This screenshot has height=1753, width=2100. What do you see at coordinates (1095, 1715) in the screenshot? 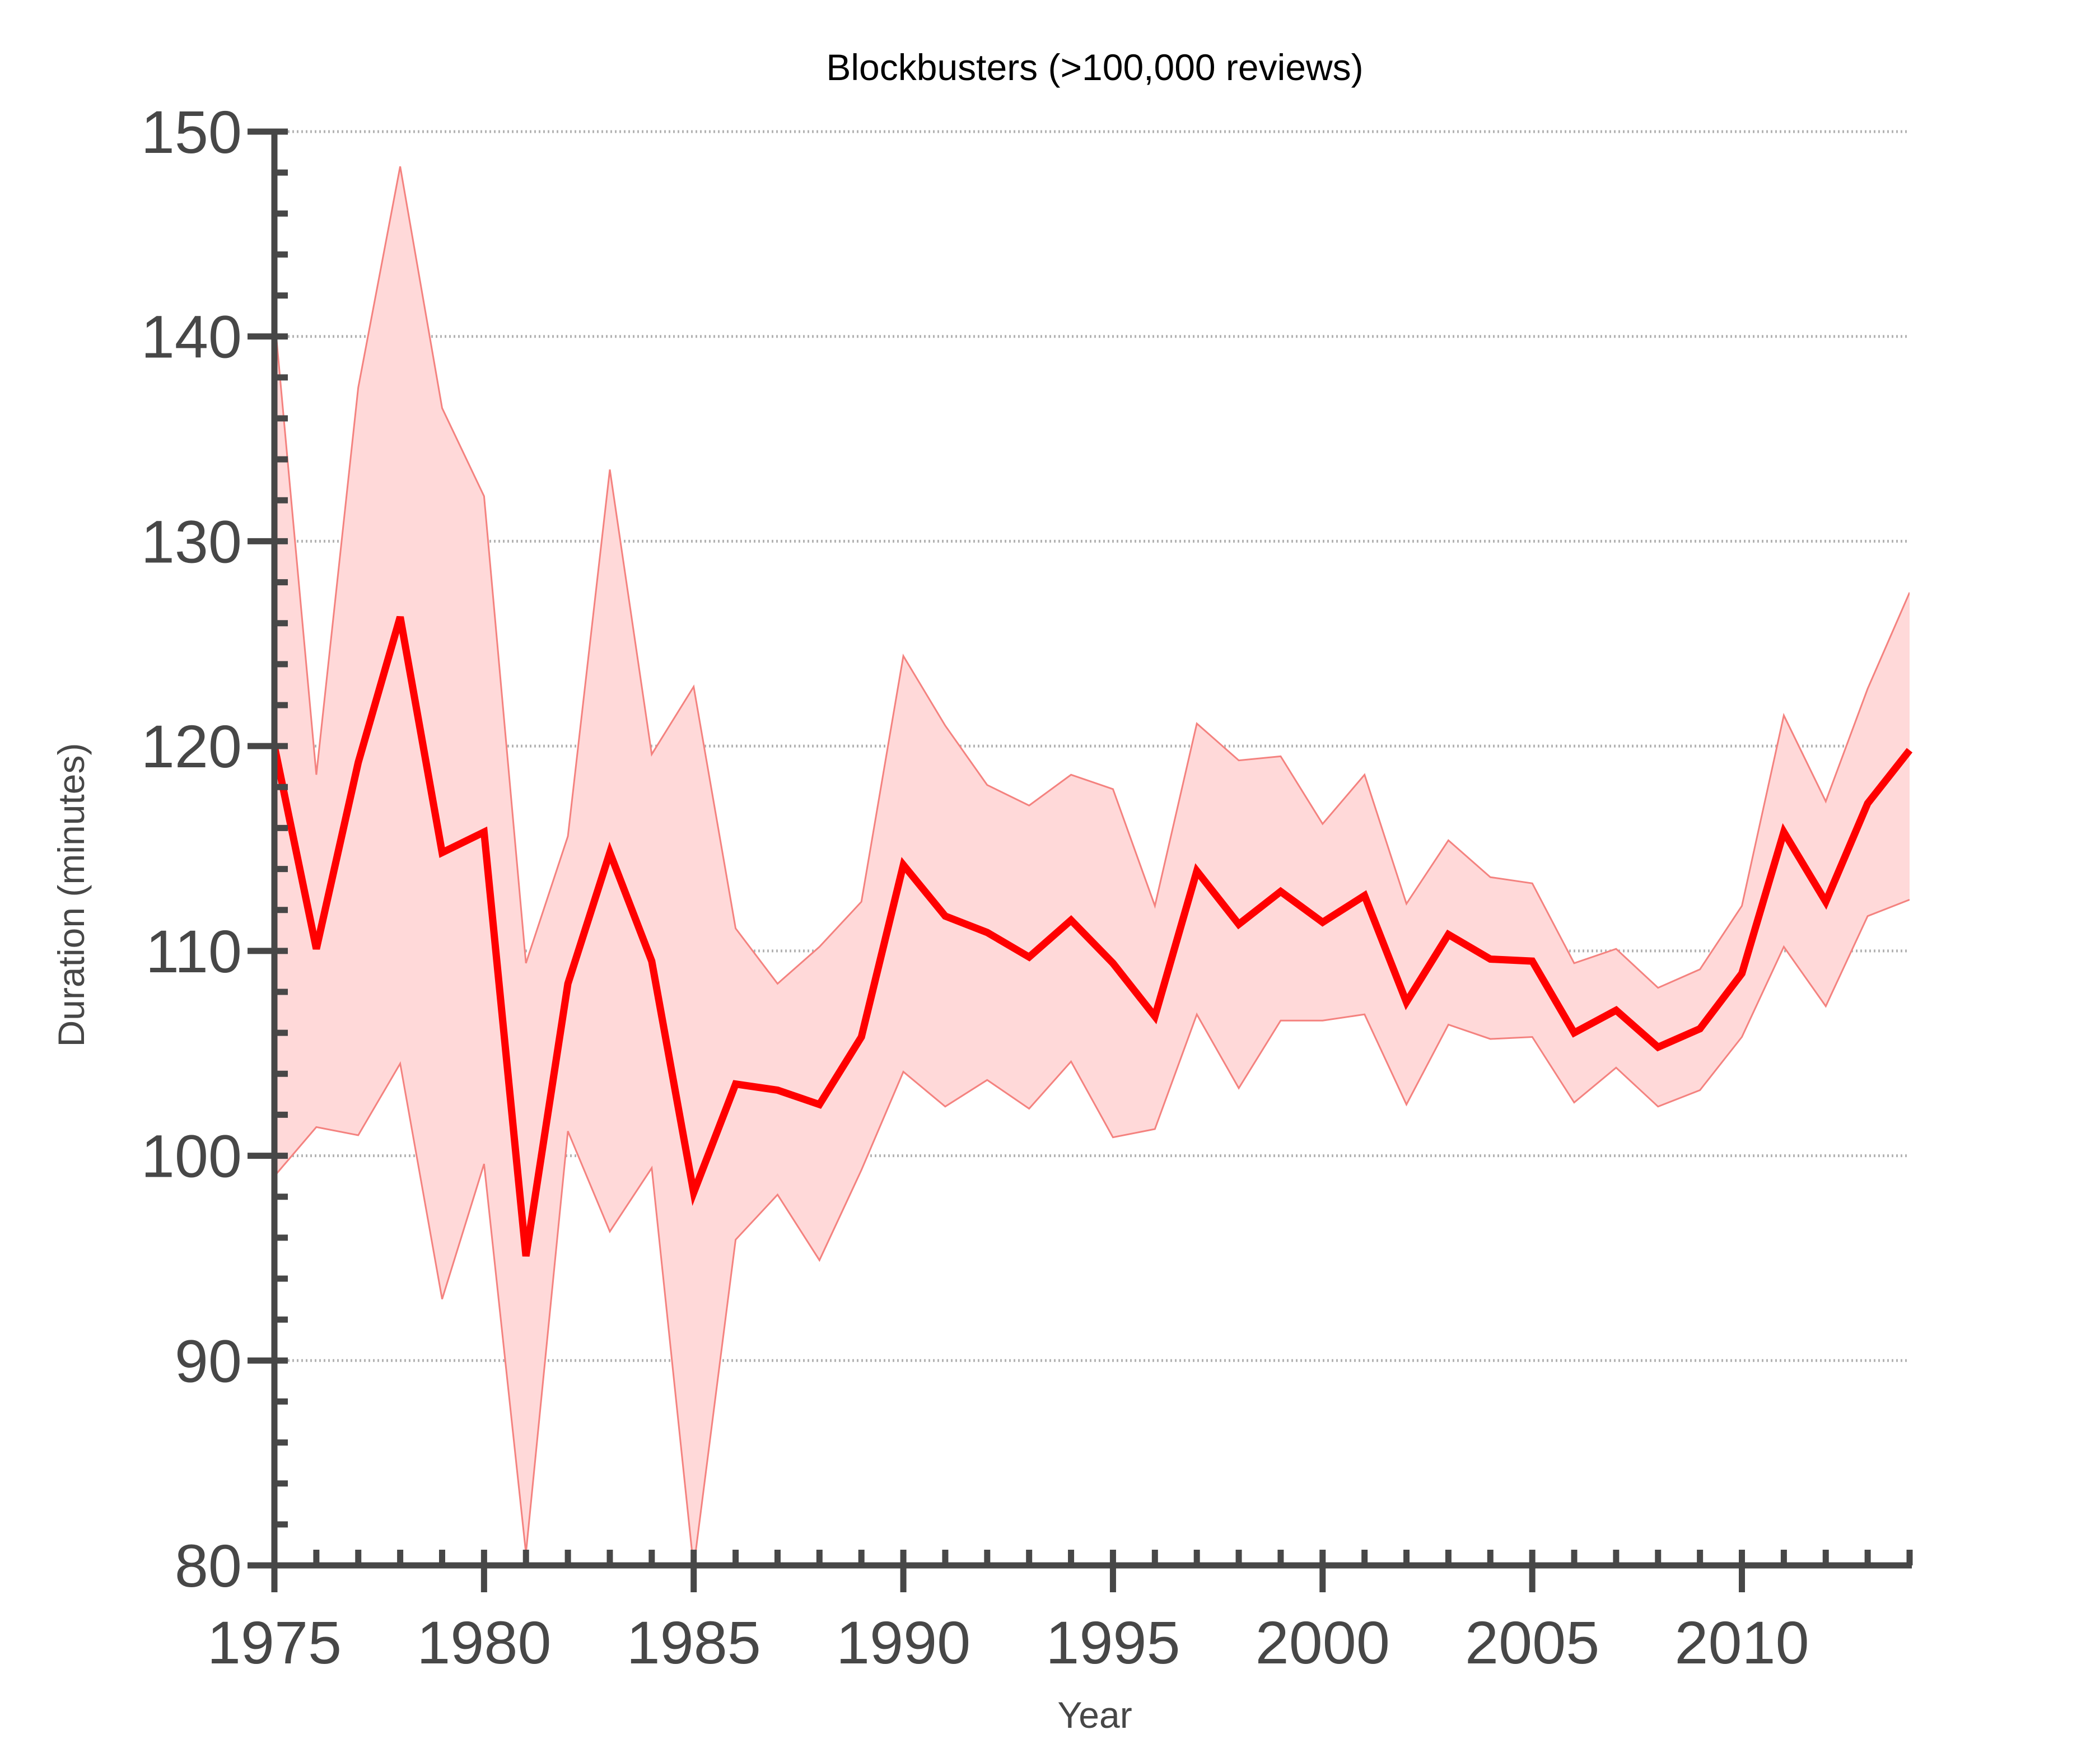
I see `x-axis-label: Year` at bounding box center [1095, 1715].